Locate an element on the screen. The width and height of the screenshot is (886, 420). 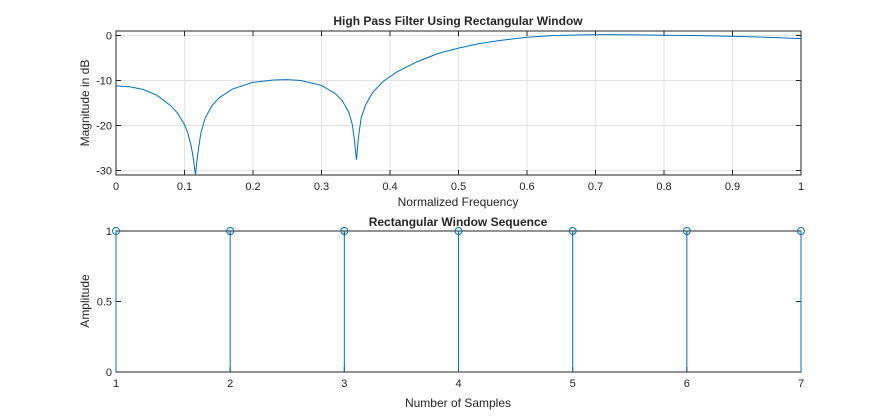
magnitude-x-tick-label: 0.2 is located at coordinates (252, 187).